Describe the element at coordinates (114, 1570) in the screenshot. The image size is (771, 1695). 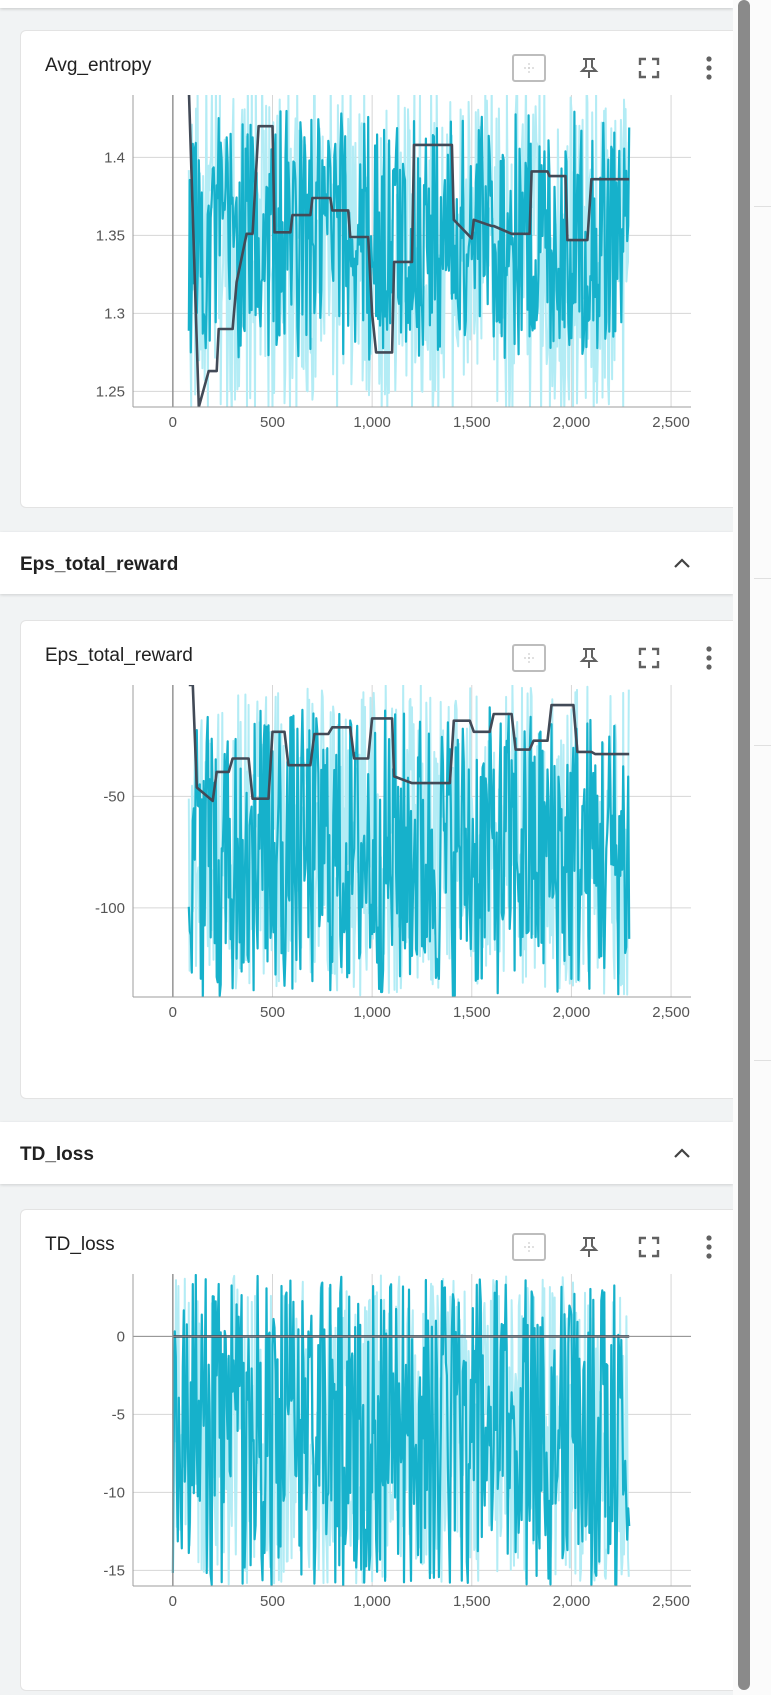
I see `y-tick-label: -15` at that location.